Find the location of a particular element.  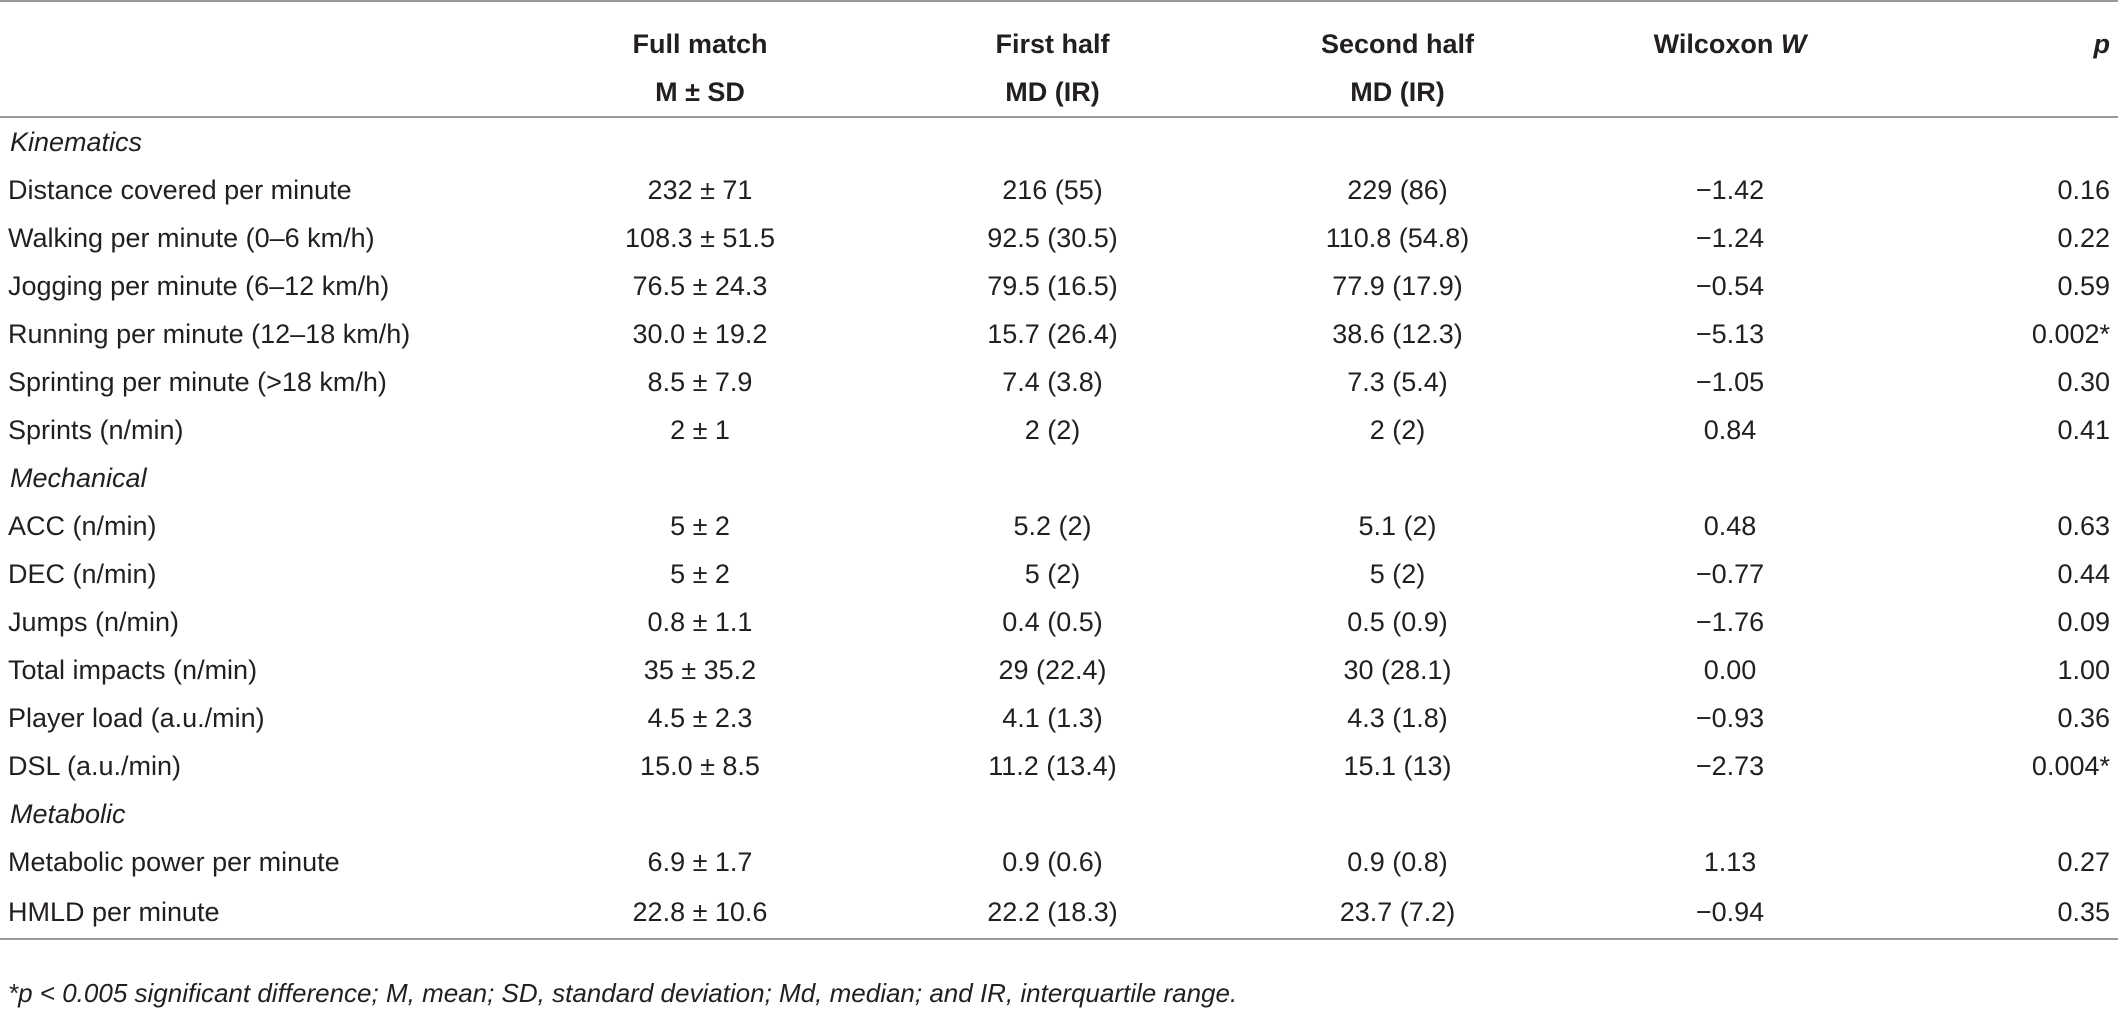

cell-wilcoxon-w: −1.76 is located at coordinates (1730, 622).